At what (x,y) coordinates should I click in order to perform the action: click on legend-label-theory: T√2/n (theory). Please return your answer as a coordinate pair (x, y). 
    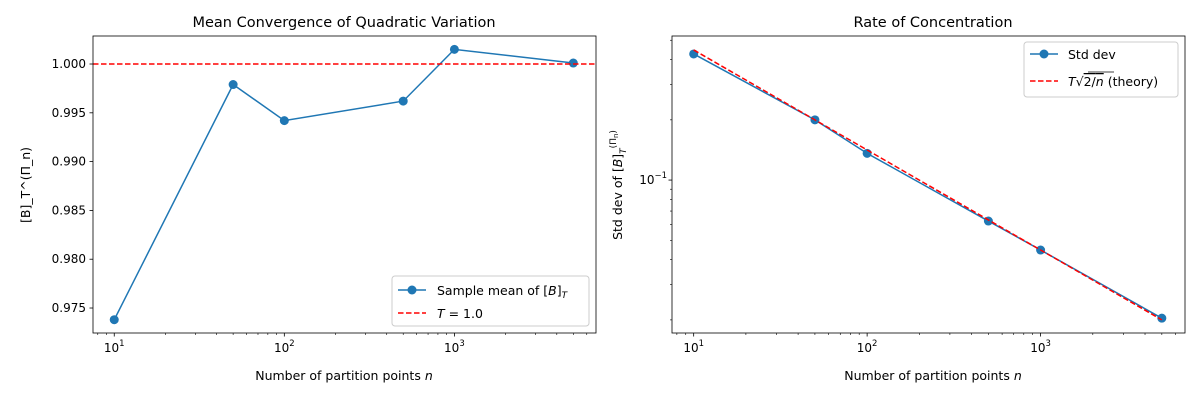
    Looking at the image, I should click on (1113, 81).